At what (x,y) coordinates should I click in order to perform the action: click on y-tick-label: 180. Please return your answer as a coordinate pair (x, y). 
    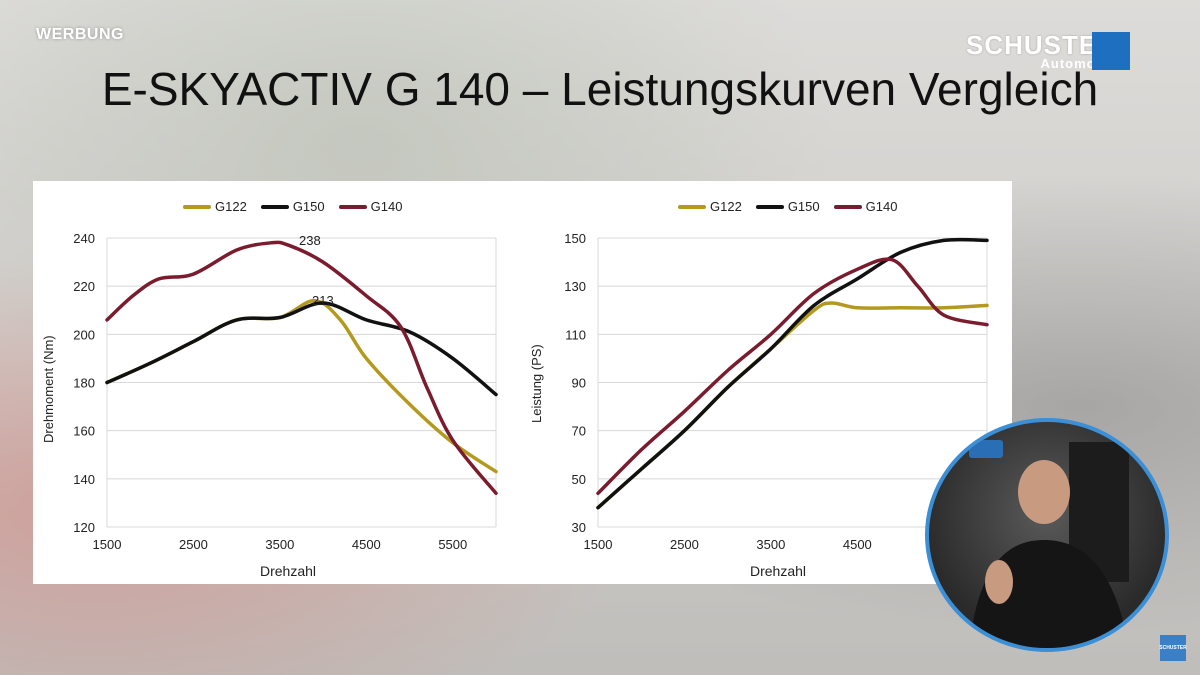
    Looking at the image, I should click on (84, 383).